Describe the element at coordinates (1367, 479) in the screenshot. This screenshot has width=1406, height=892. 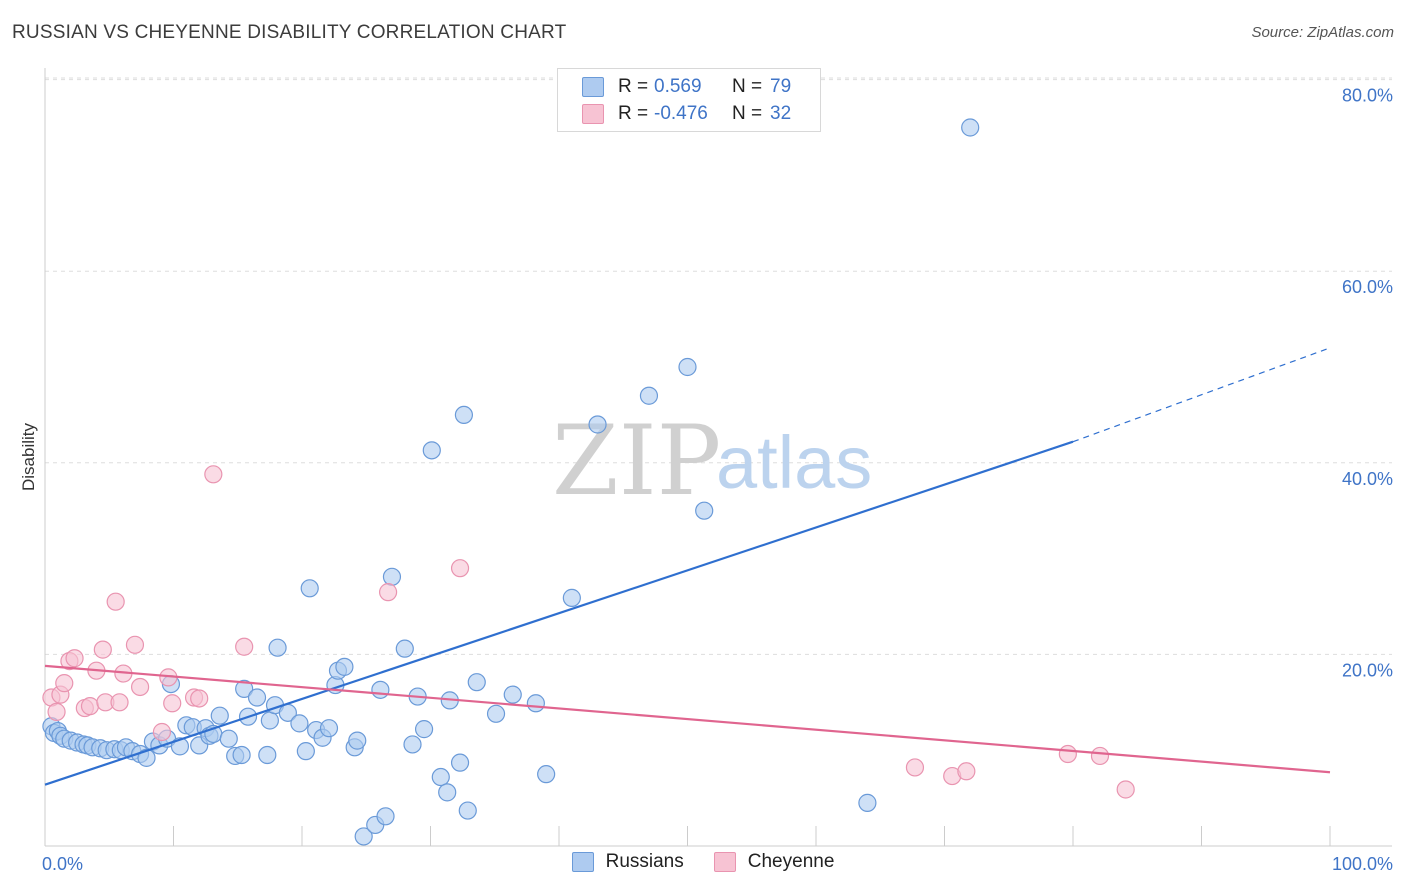
I see `y-tick-label: 40.0%` at that location.